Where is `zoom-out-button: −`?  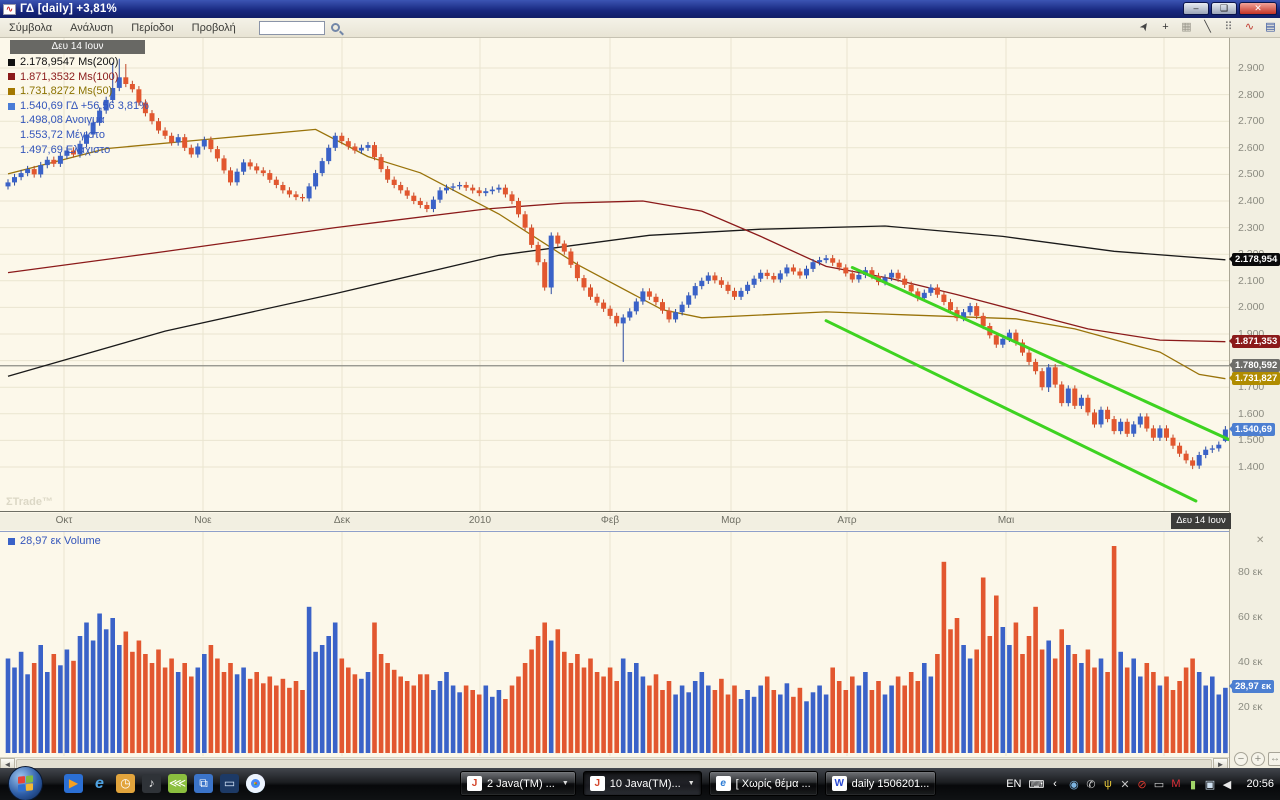
zoom-out-button: − is located at coordinates (1241, 759).